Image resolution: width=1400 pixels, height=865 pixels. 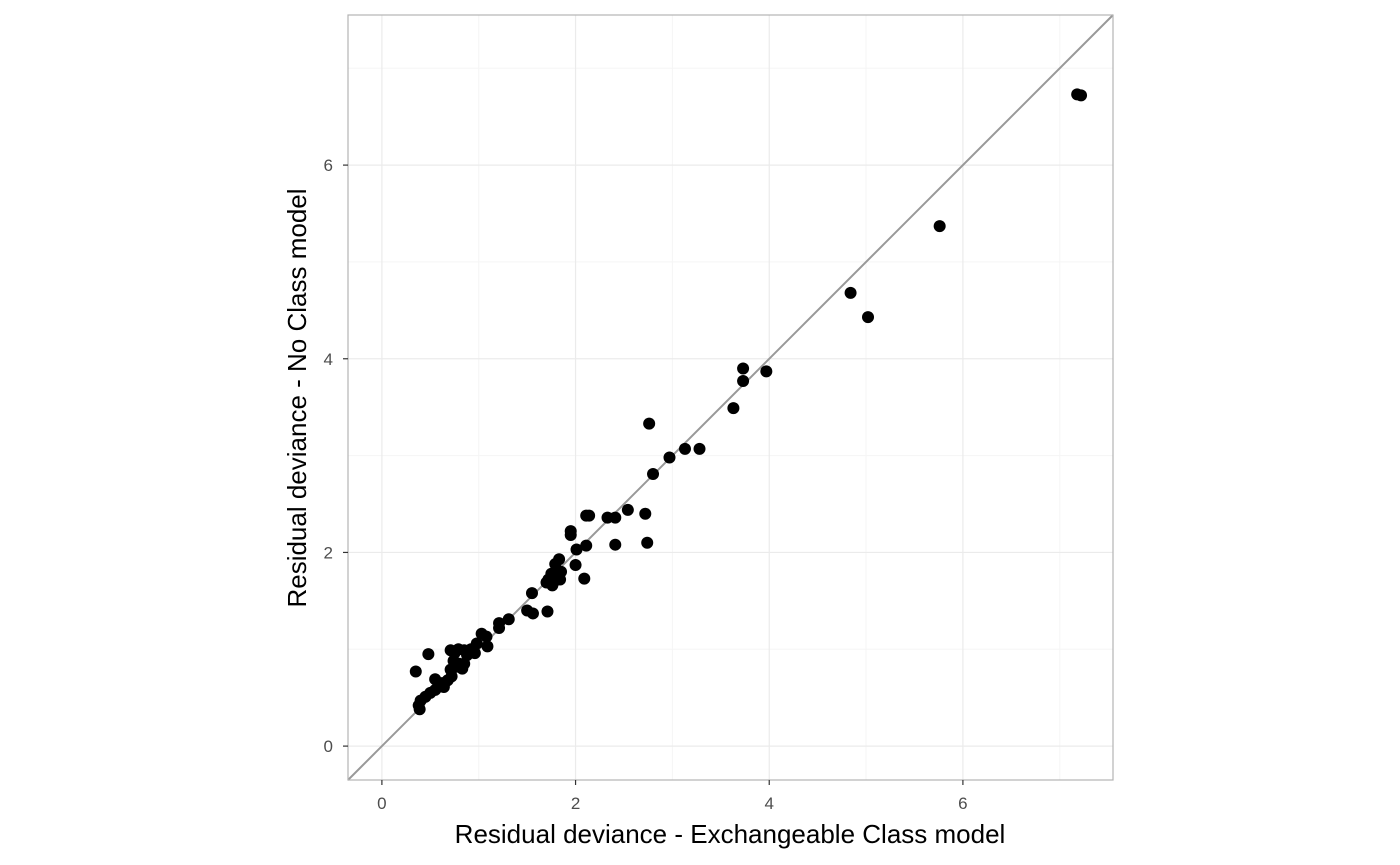 What do you see at coordinates (768, 803) in the screenshot?
I see `x-tick-label: 4` at bounding box center [768, 803].